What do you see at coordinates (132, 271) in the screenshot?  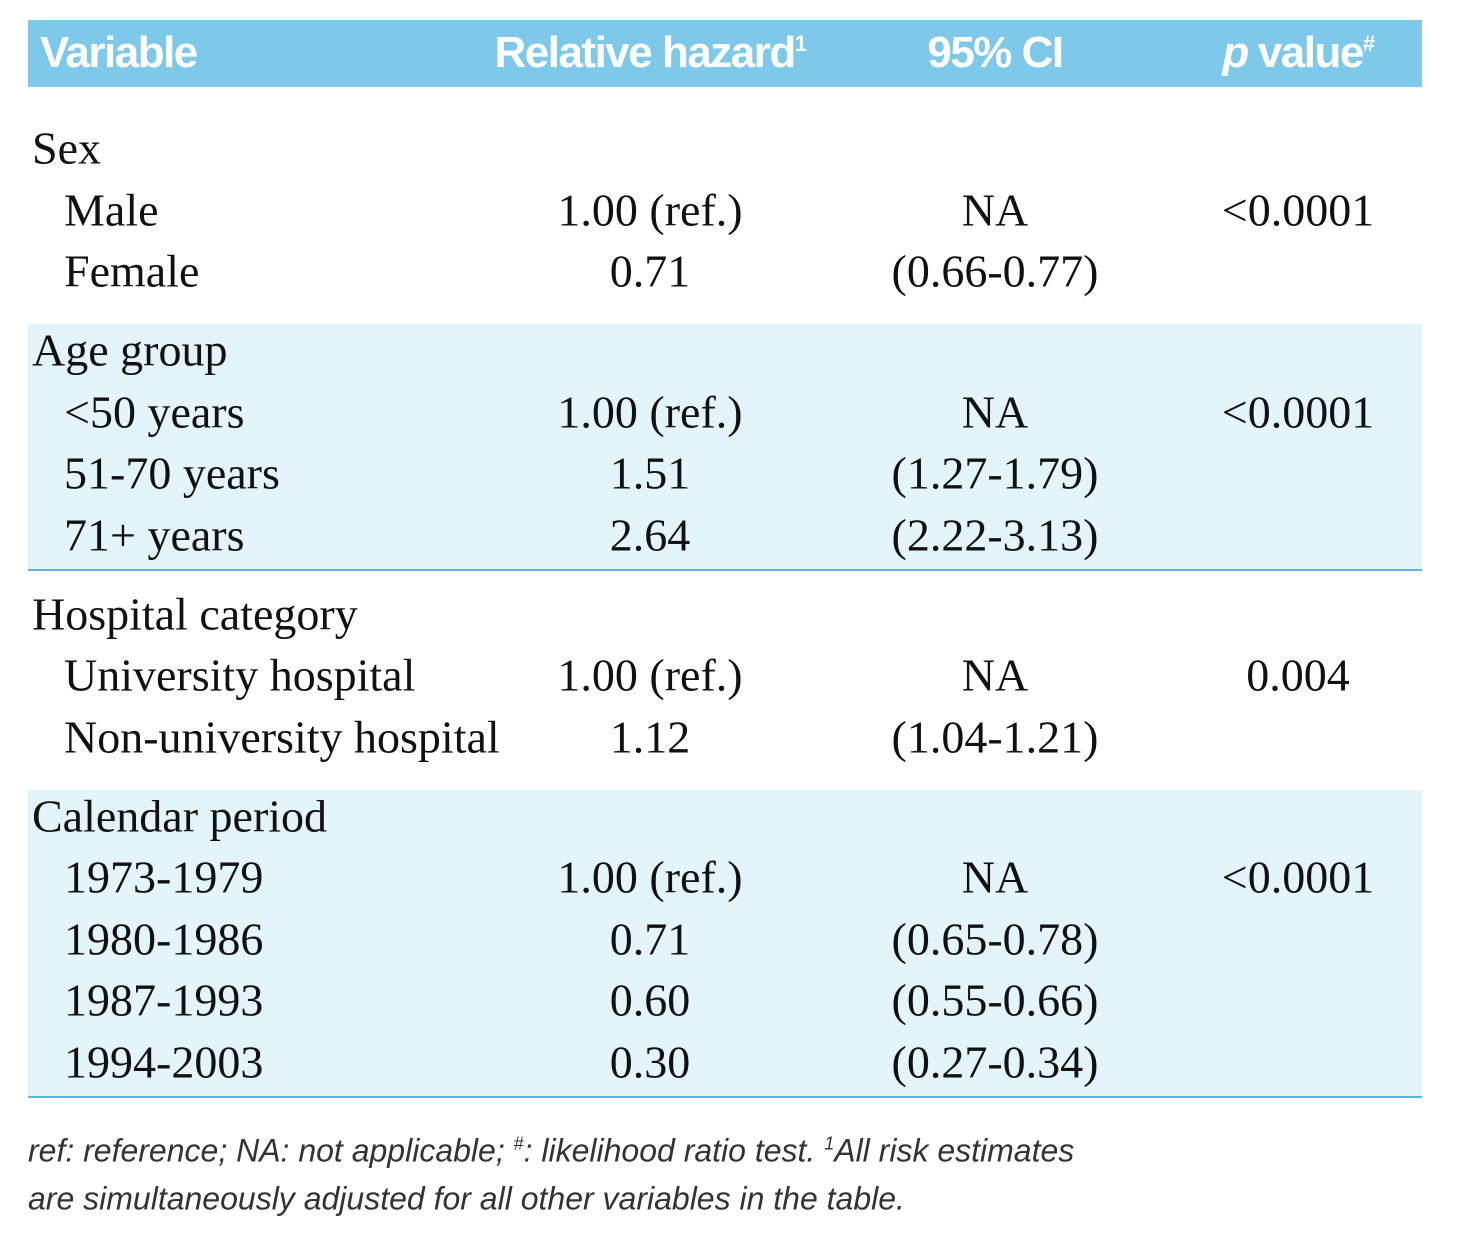 I see `row-label: Female` at bounding box center [132, 271].